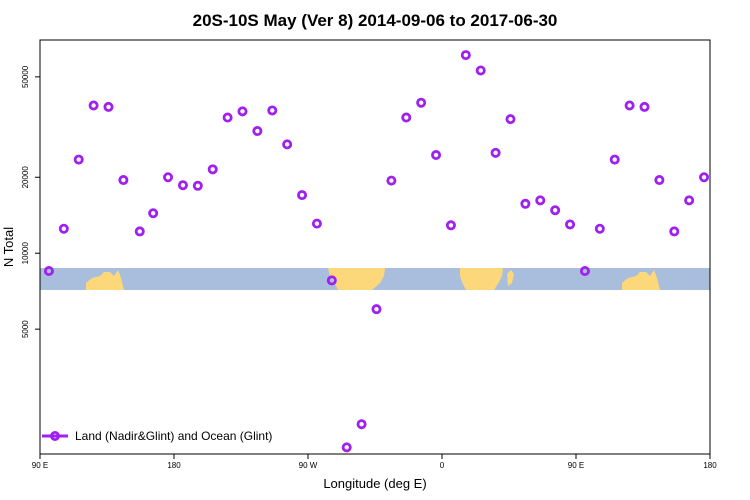 Image resolution: width=750 pixels, height=500 pixels. What do you see at coordinates (30, 201) in the screenshot?
I see `y-axis-ticks: 5000 10000 20000 50000` at bounding box center [30, 201].